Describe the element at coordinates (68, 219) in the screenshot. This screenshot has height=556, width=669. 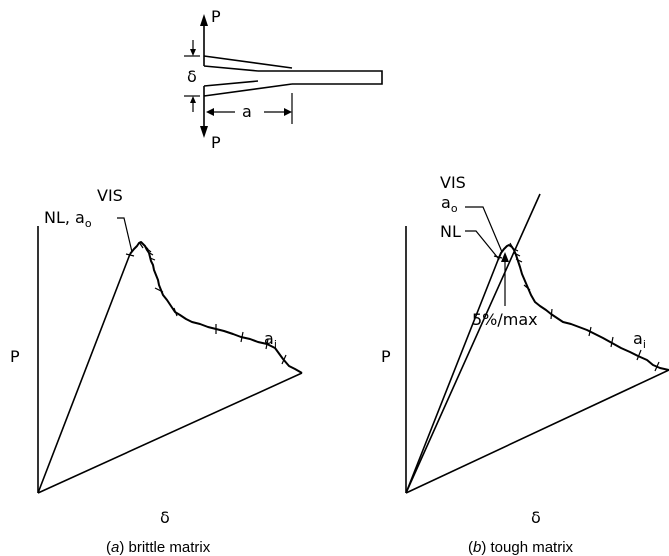
I see `panel-a-nl-ao-label: NL, ao` at that location.